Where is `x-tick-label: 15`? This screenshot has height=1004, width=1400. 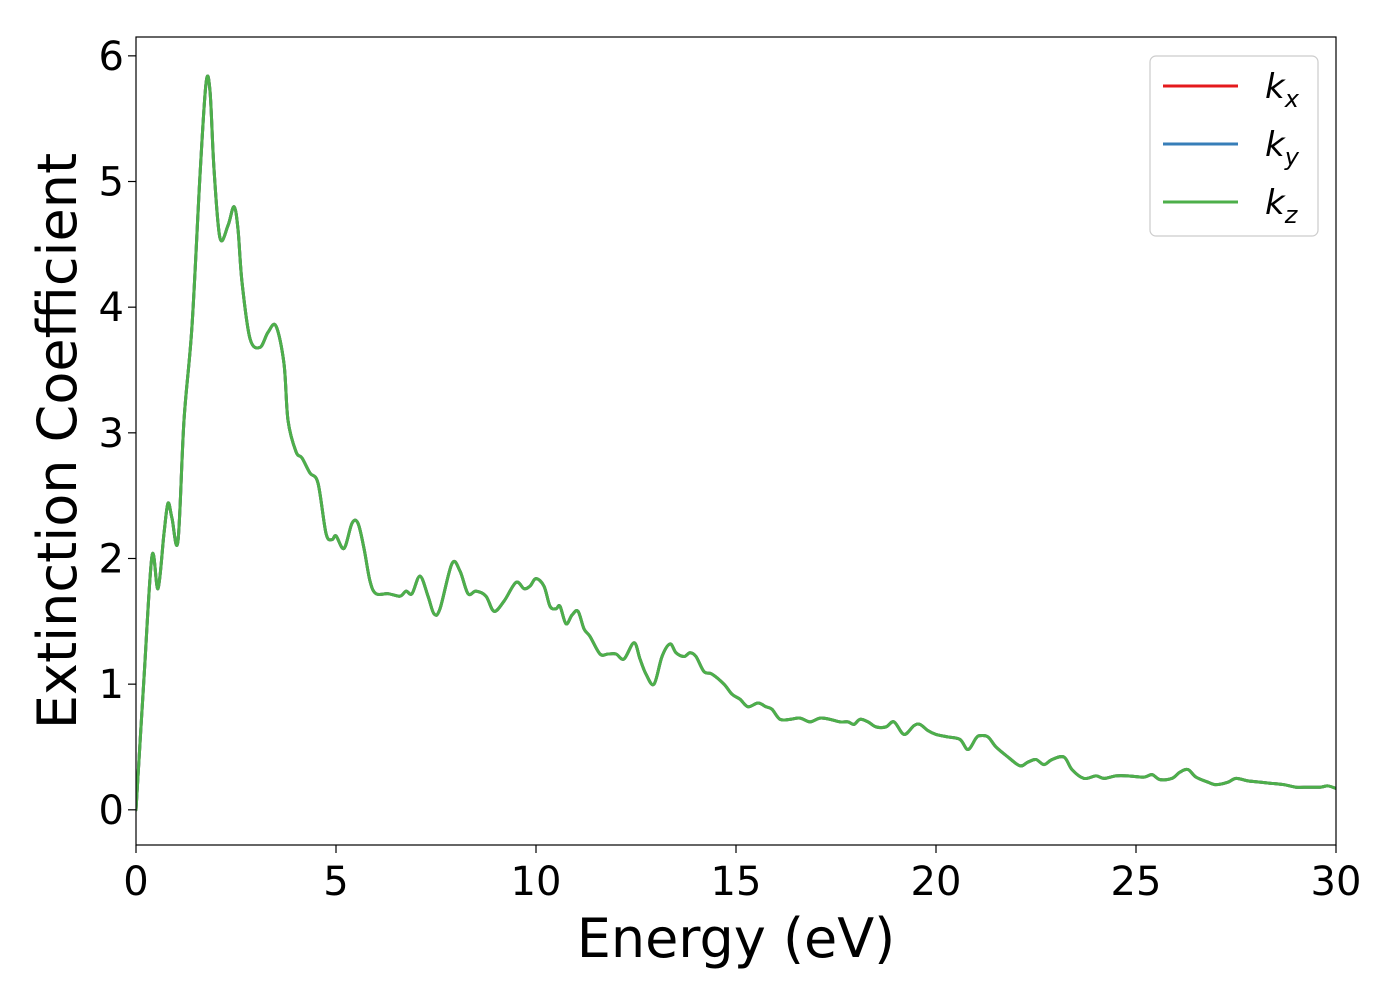
x-tick-label: 15 is located at coordinates (736, 882).